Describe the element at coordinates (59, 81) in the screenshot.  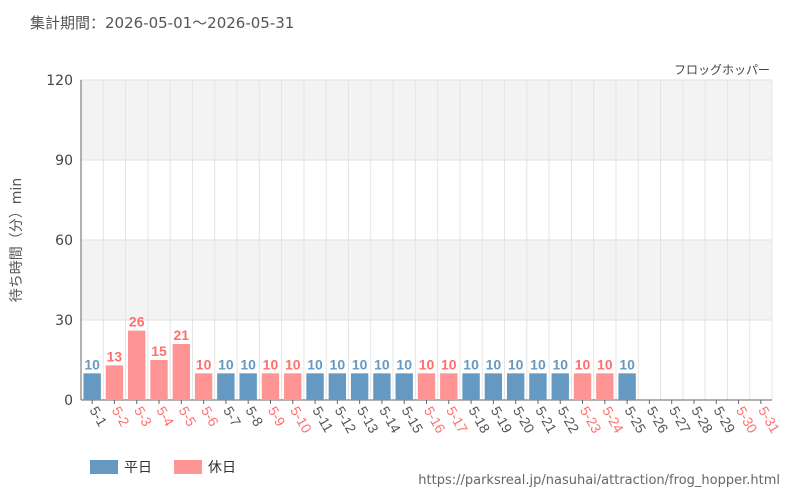
I see `y-tick-label: 120` at that location.